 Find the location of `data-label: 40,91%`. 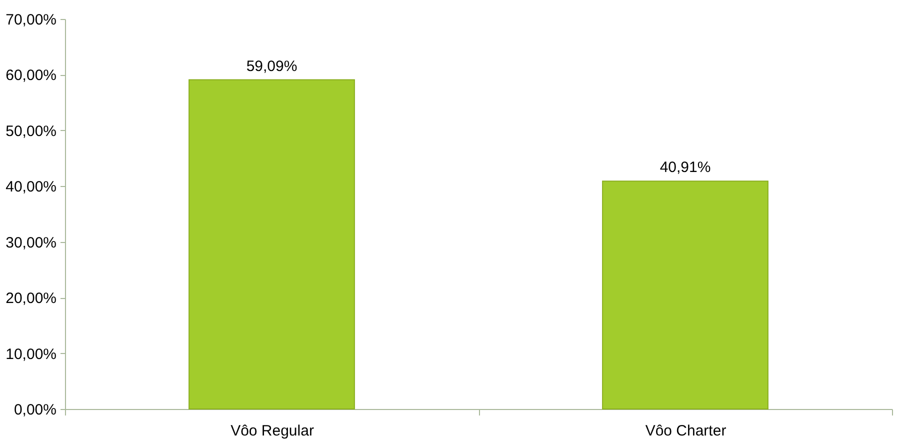

data-label: 40,91% is located at coordinates (685, 167).